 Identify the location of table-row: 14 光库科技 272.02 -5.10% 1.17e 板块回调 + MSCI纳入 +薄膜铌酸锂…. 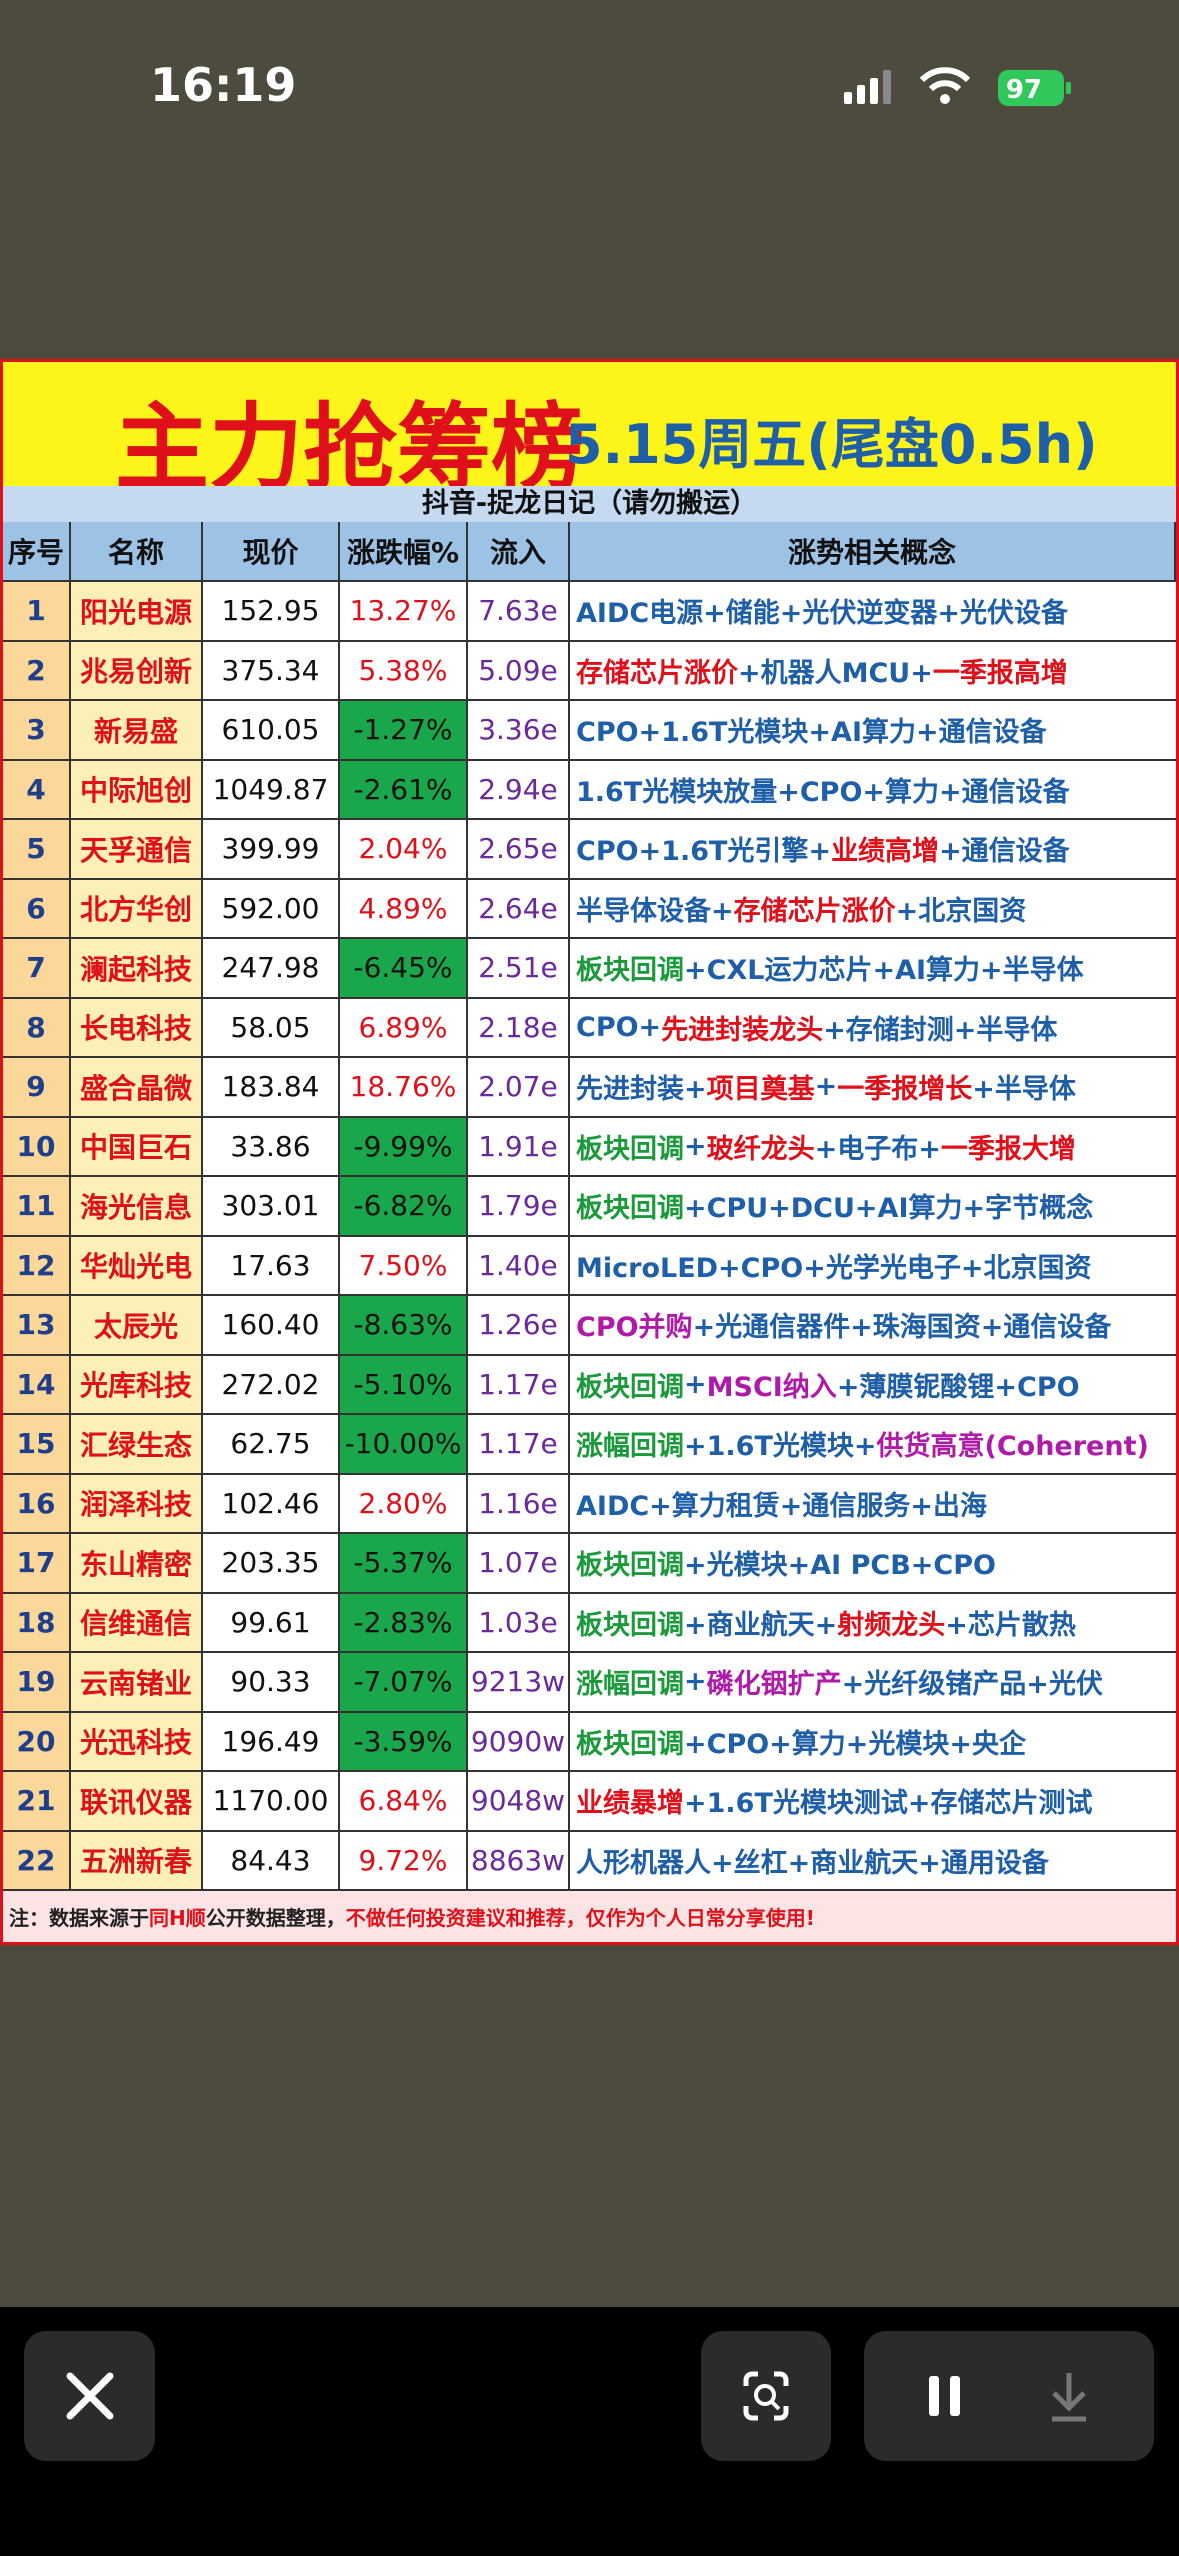
(589, 1385).